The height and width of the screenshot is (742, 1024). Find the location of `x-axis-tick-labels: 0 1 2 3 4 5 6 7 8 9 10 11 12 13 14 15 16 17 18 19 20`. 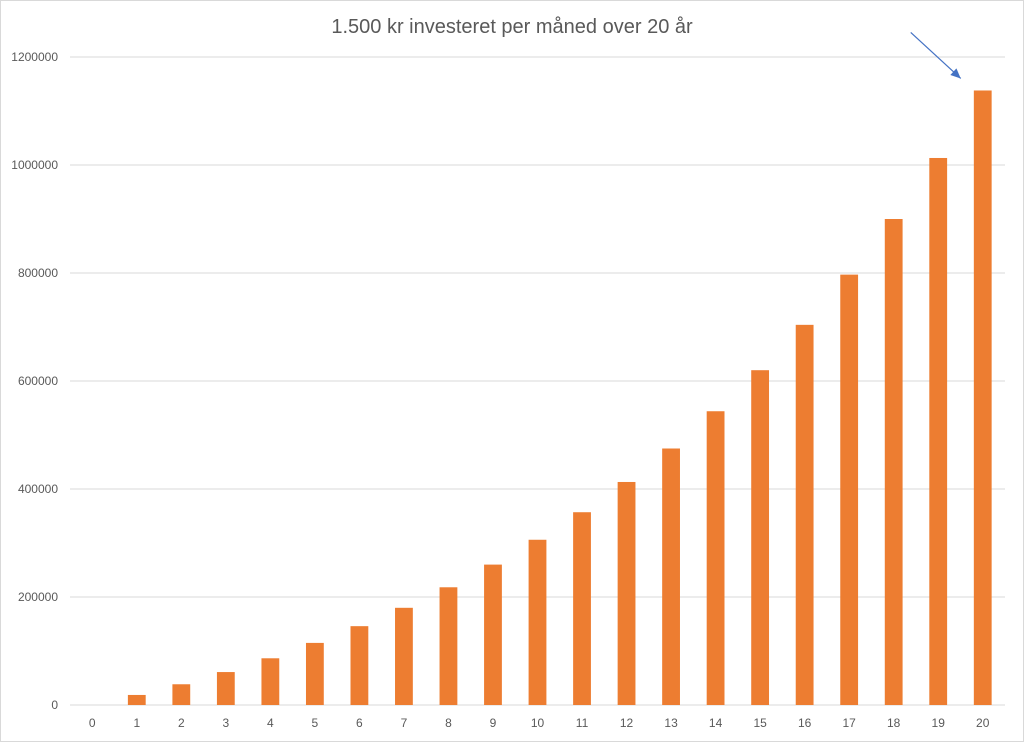

x-axis-tick-labels: 0 1 2 3 4 5 6 7 8 9 10 11 12 13 14 15 16 17 18 19 20 is located at coordinates (539, 723).